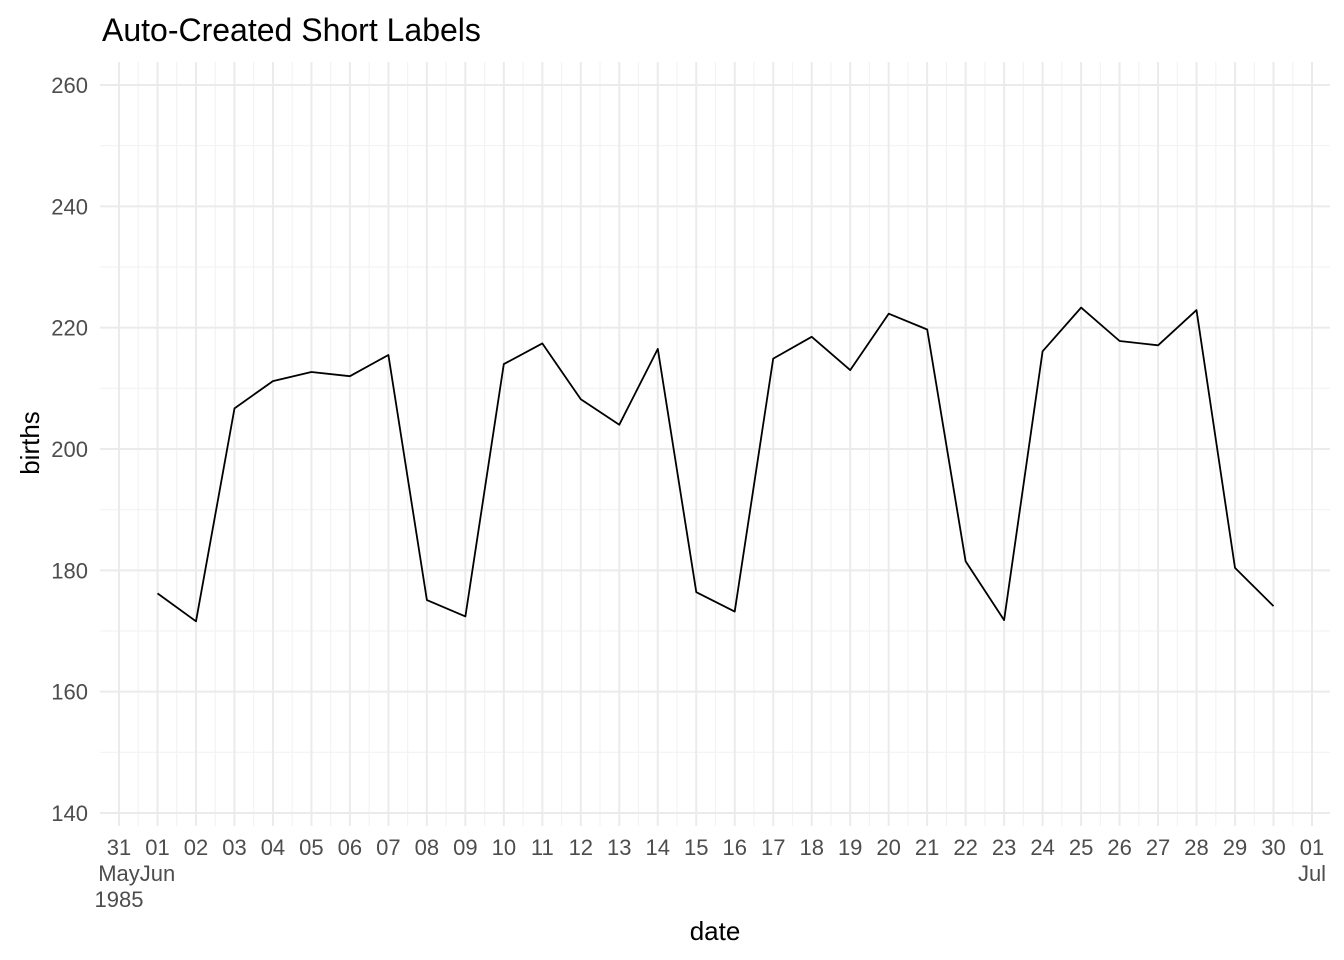 This screenshot has height=960, width=1344. What do you see at coordinates (69, 692) in the screenshot?
I see `y-tick-label: 160` at bounding box center [69, 692].